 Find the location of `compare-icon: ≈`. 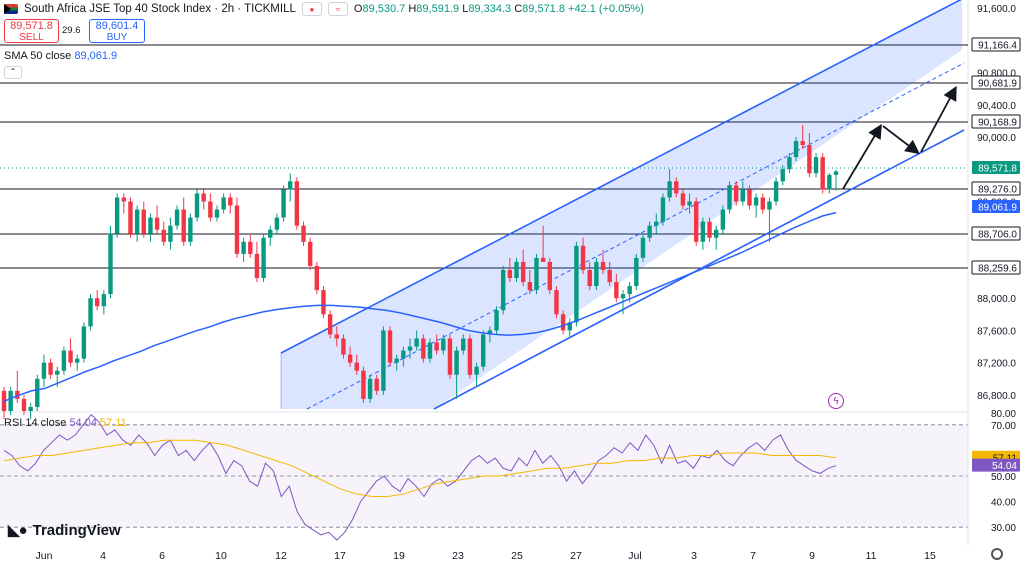

compare-icon: ≈ is located at coordinates (337, 9).